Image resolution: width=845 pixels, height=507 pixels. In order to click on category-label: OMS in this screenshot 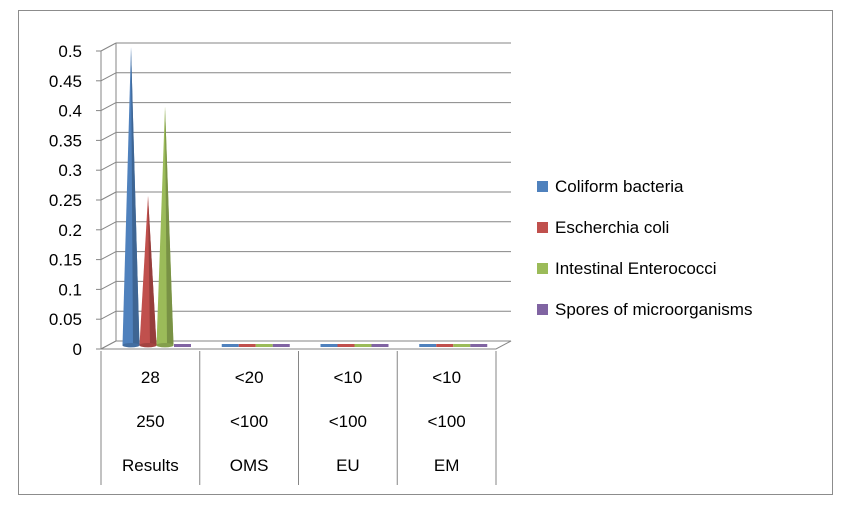, I will do `click(249, 465)`.